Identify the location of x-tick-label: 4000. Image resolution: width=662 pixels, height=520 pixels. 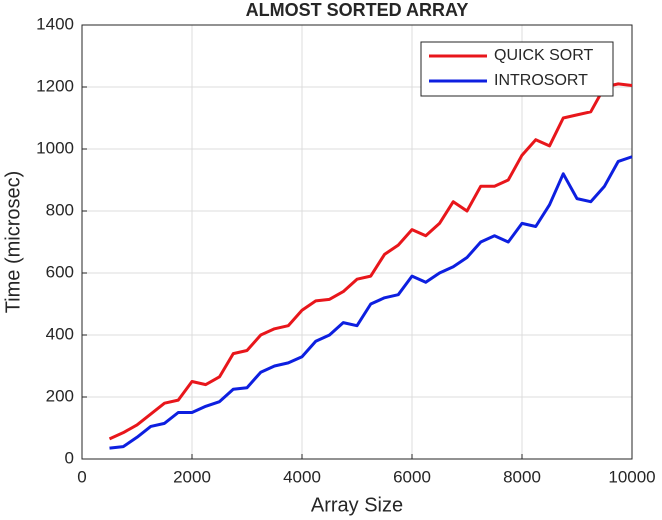
(302, 476).